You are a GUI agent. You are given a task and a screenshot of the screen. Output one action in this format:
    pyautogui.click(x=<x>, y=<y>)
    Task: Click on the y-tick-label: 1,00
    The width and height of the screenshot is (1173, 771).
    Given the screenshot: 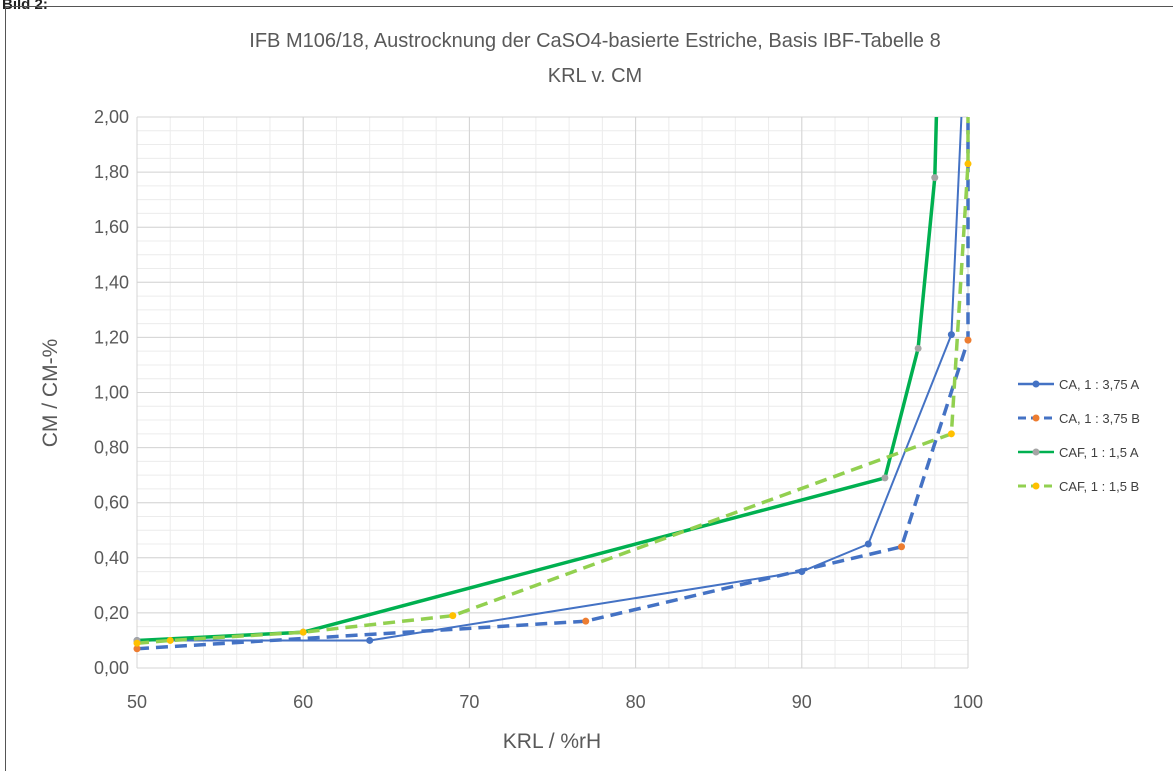 What is the action you would take?
    pyautogui.click(x=111, y=393)
    